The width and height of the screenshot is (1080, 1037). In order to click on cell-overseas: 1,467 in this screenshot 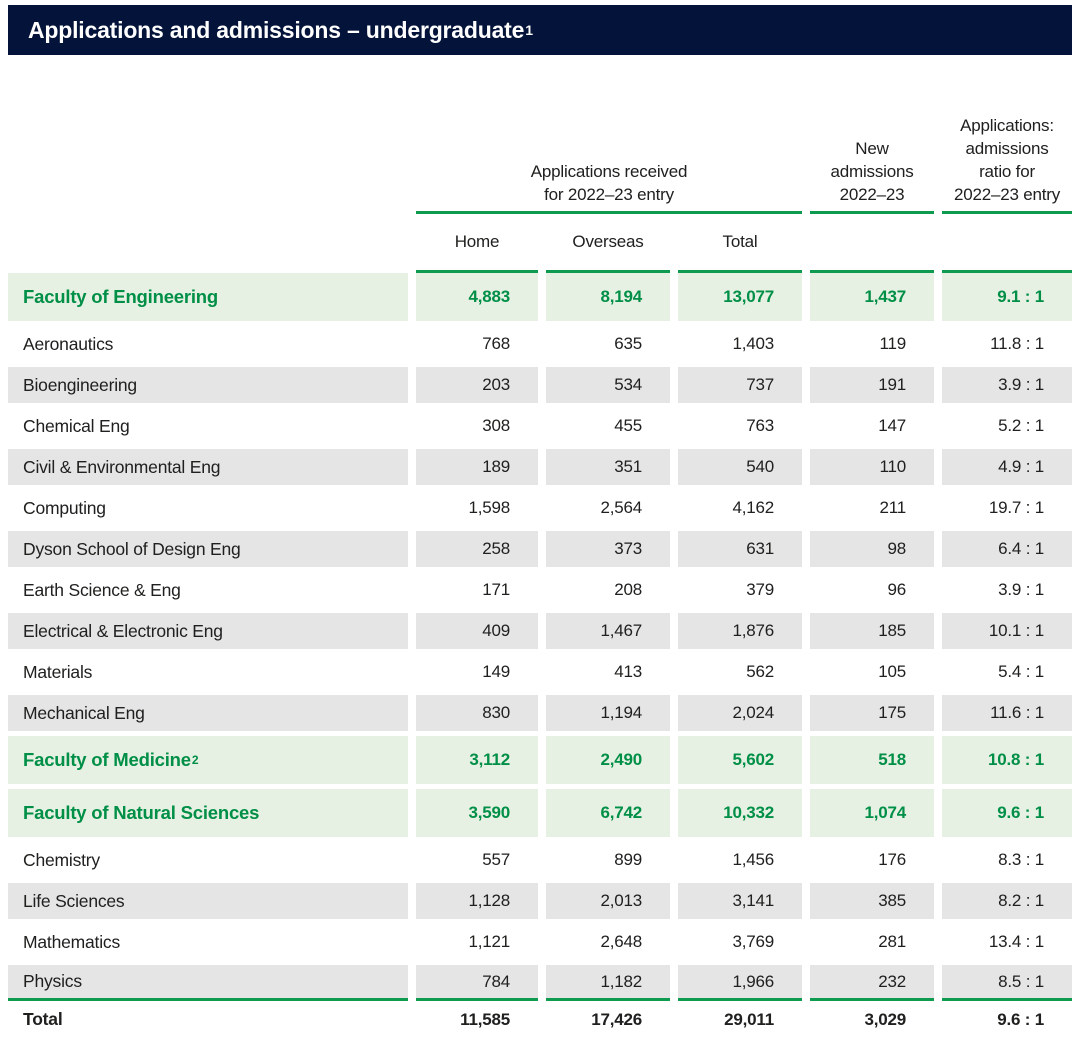, I will do `click(608, 631)`.